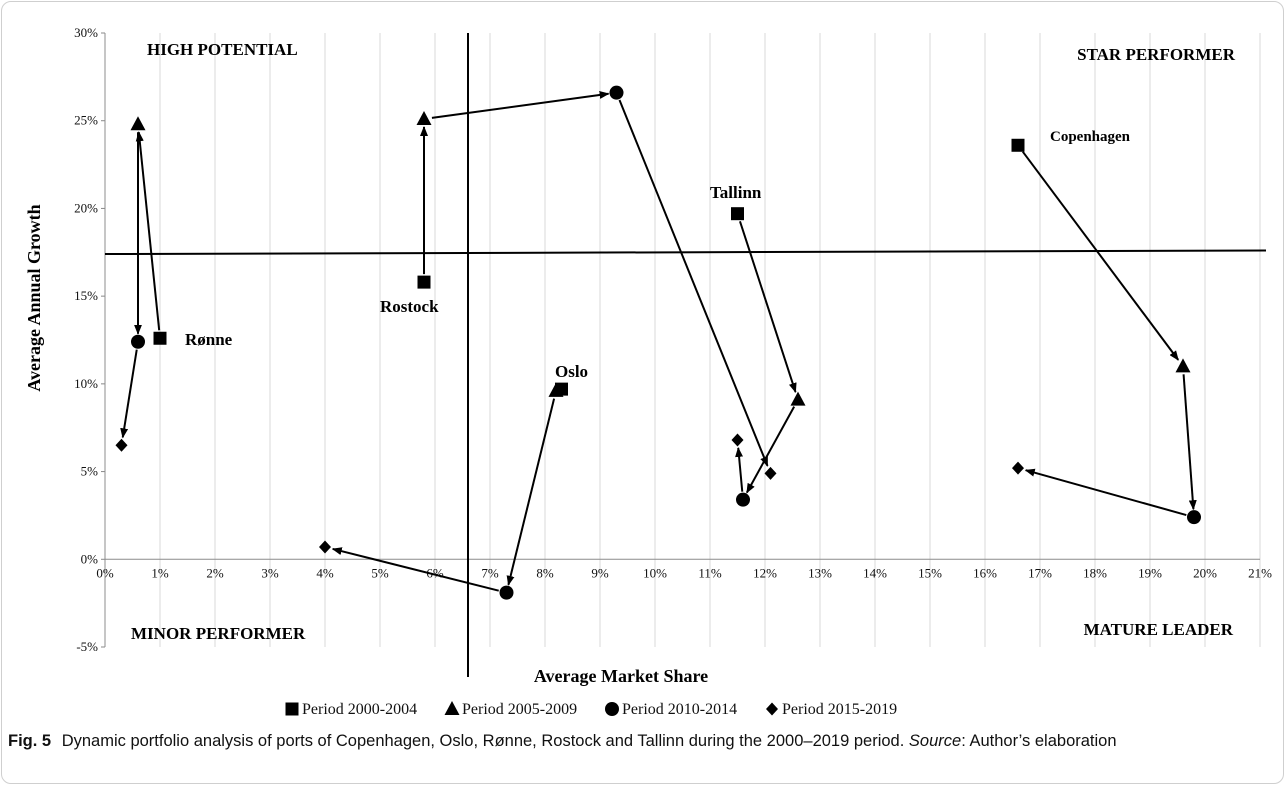 The image size is (1287, 787). I want to click on port-label-copenhagen: Copenhagen, so click(1090, 137).